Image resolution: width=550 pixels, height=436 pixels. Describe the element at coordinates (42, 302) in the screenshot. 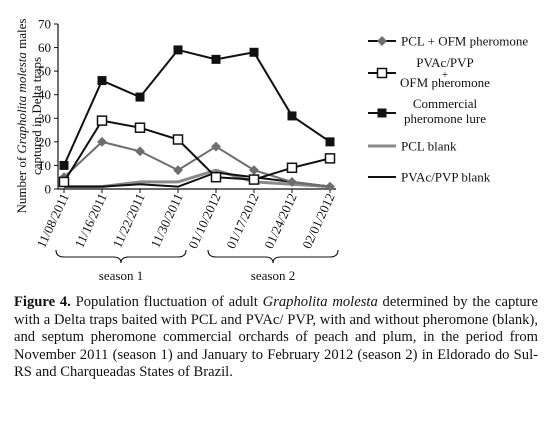

I see `figure-label: Figure 4.` at that location.